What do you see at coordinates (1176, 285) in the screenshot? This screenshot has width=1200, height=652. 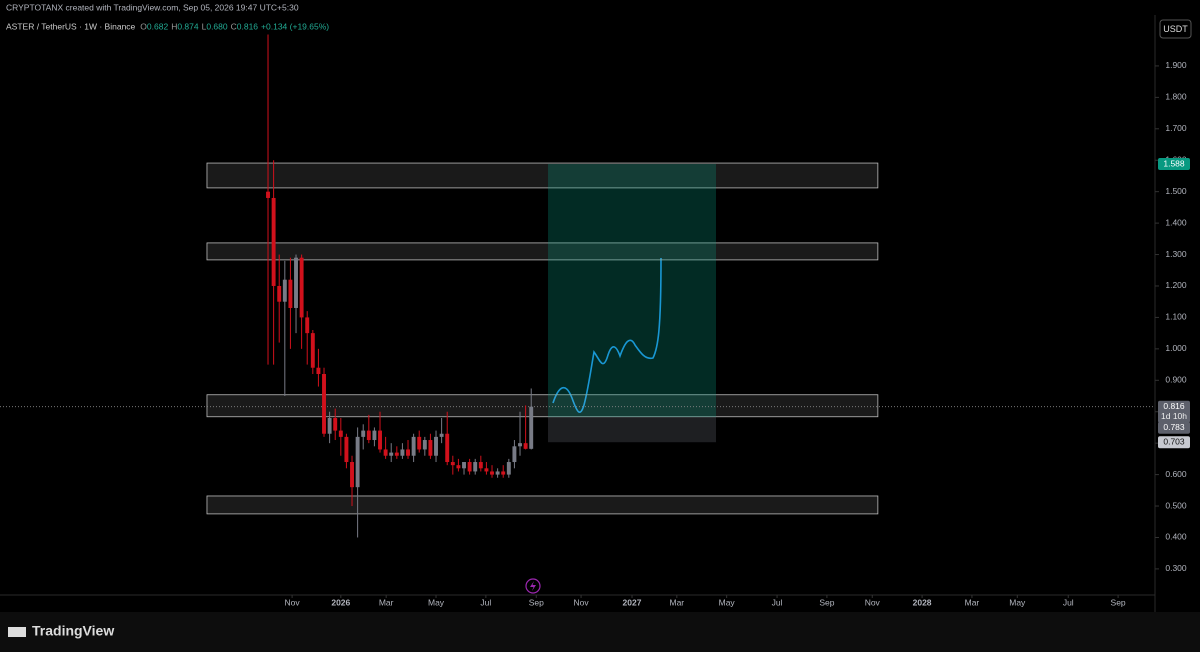 I see `y-tick-label: 1.200` at bounding box center [1176, 285].